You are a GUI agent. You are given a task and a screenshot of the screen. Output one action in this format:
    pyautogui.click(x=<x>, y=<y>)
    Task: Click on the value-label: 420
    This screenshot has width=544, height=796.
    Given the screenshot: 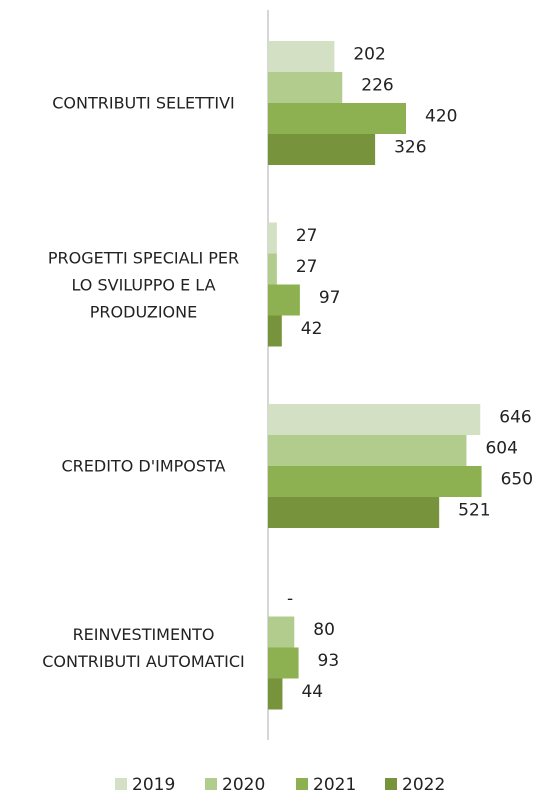 What is the action you would take?
    pyautogui.click(x=441, y=117)
    